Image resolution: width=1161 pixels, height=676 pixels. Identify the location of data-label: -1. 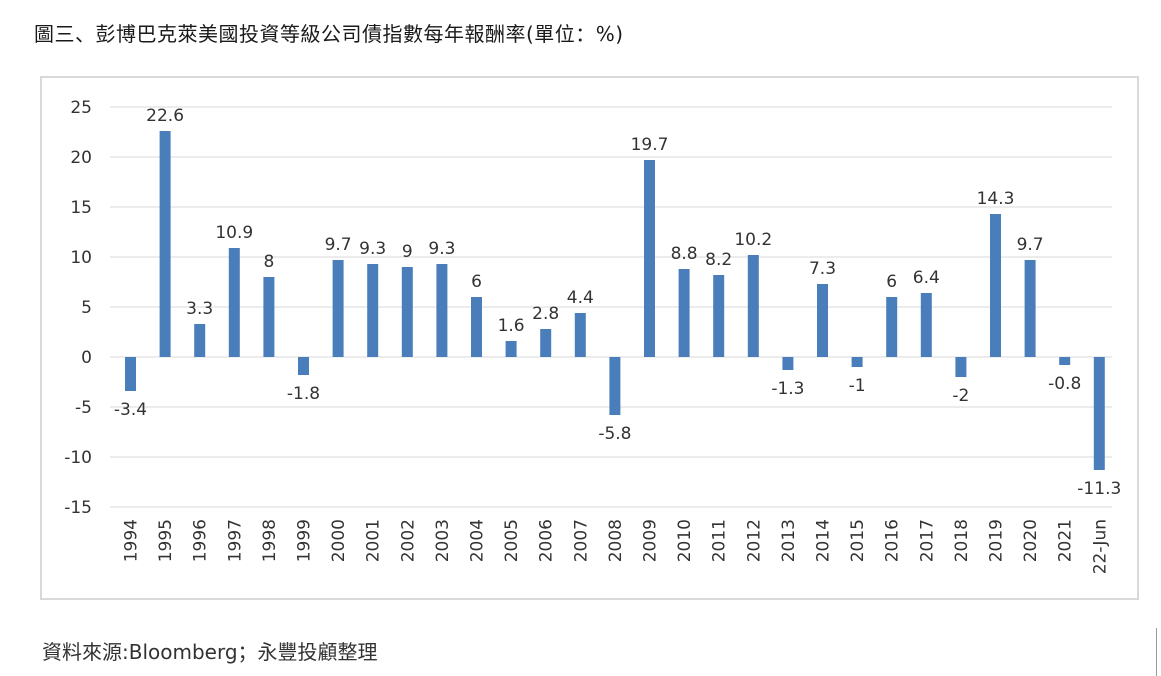
(857, 386).